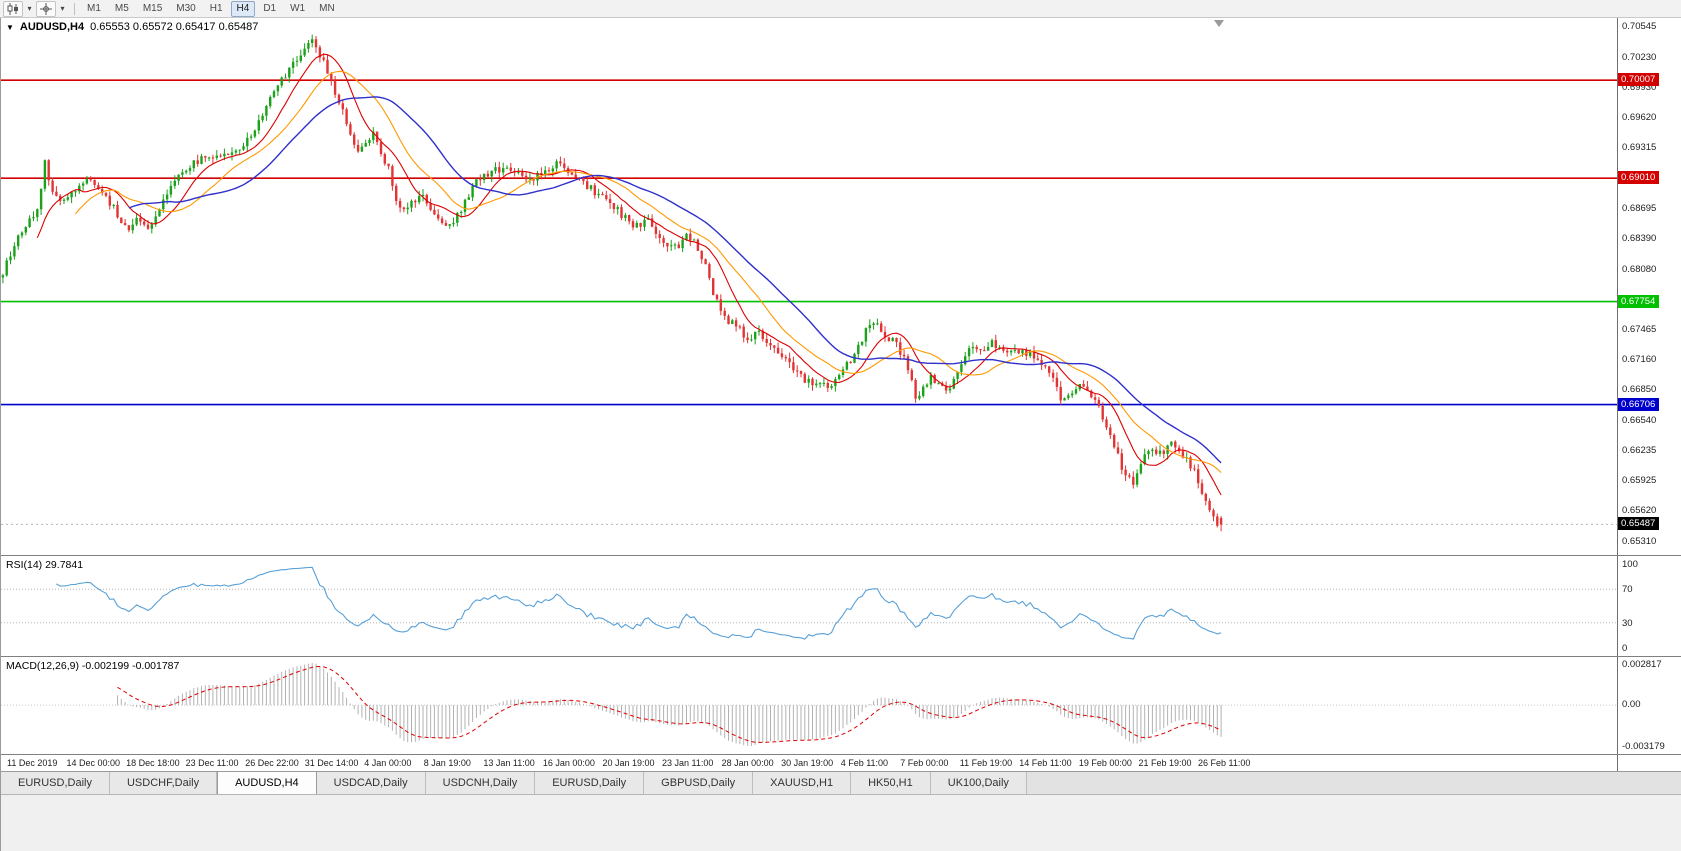 This screenshot has width=1681, height=851. What do you see at coordinates (62, 9) in the screenshot?
I see `tools-dropdown-icon: ▾` at bounding box center [62, 9].